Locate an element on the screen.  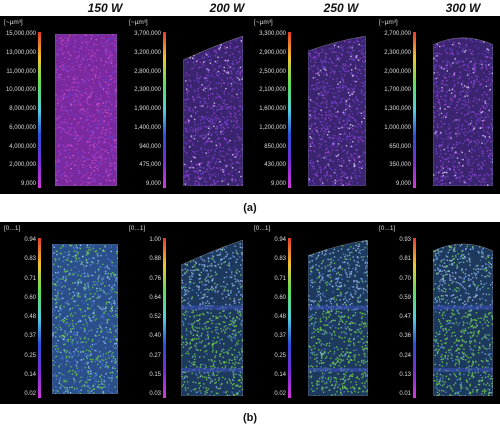
tick-label: 13,000,000 is located at coordinates (20, 52).